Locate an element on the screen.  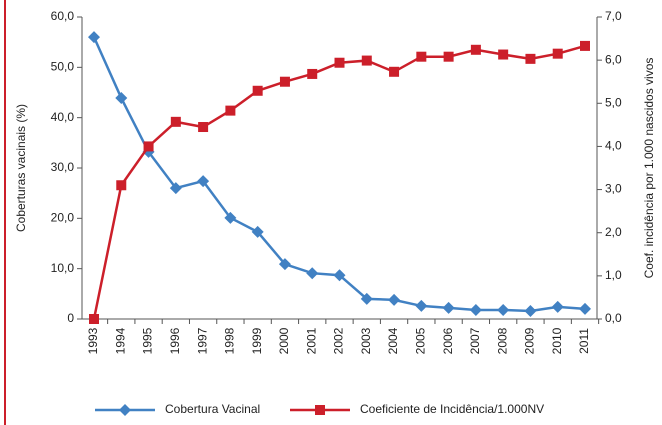
legend-label: Cobertura Vacinal is located at coordinates (212, 409).